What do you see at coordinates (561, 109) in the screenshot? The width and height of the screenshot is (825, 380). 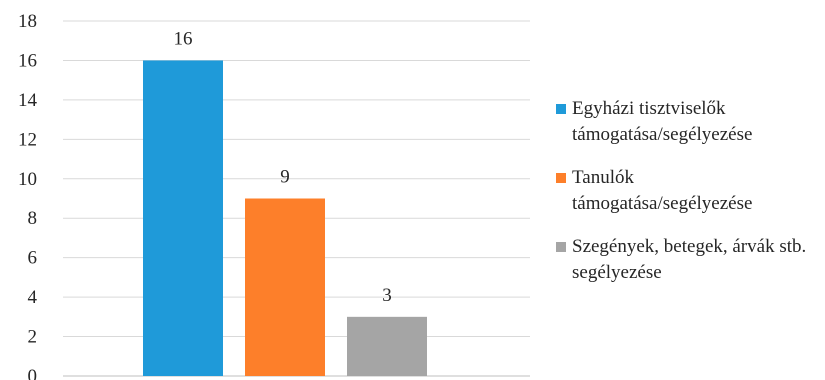 I see `legend-swatch-clergy` at bounding box center [561, 109].